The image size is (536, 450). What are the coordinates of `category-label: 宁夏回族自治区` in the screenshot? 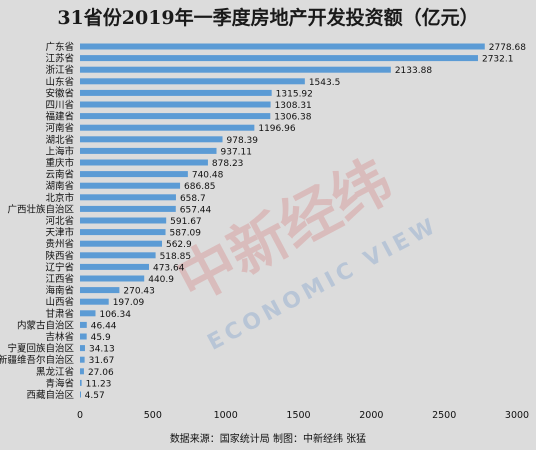 It's located at (40, 349).